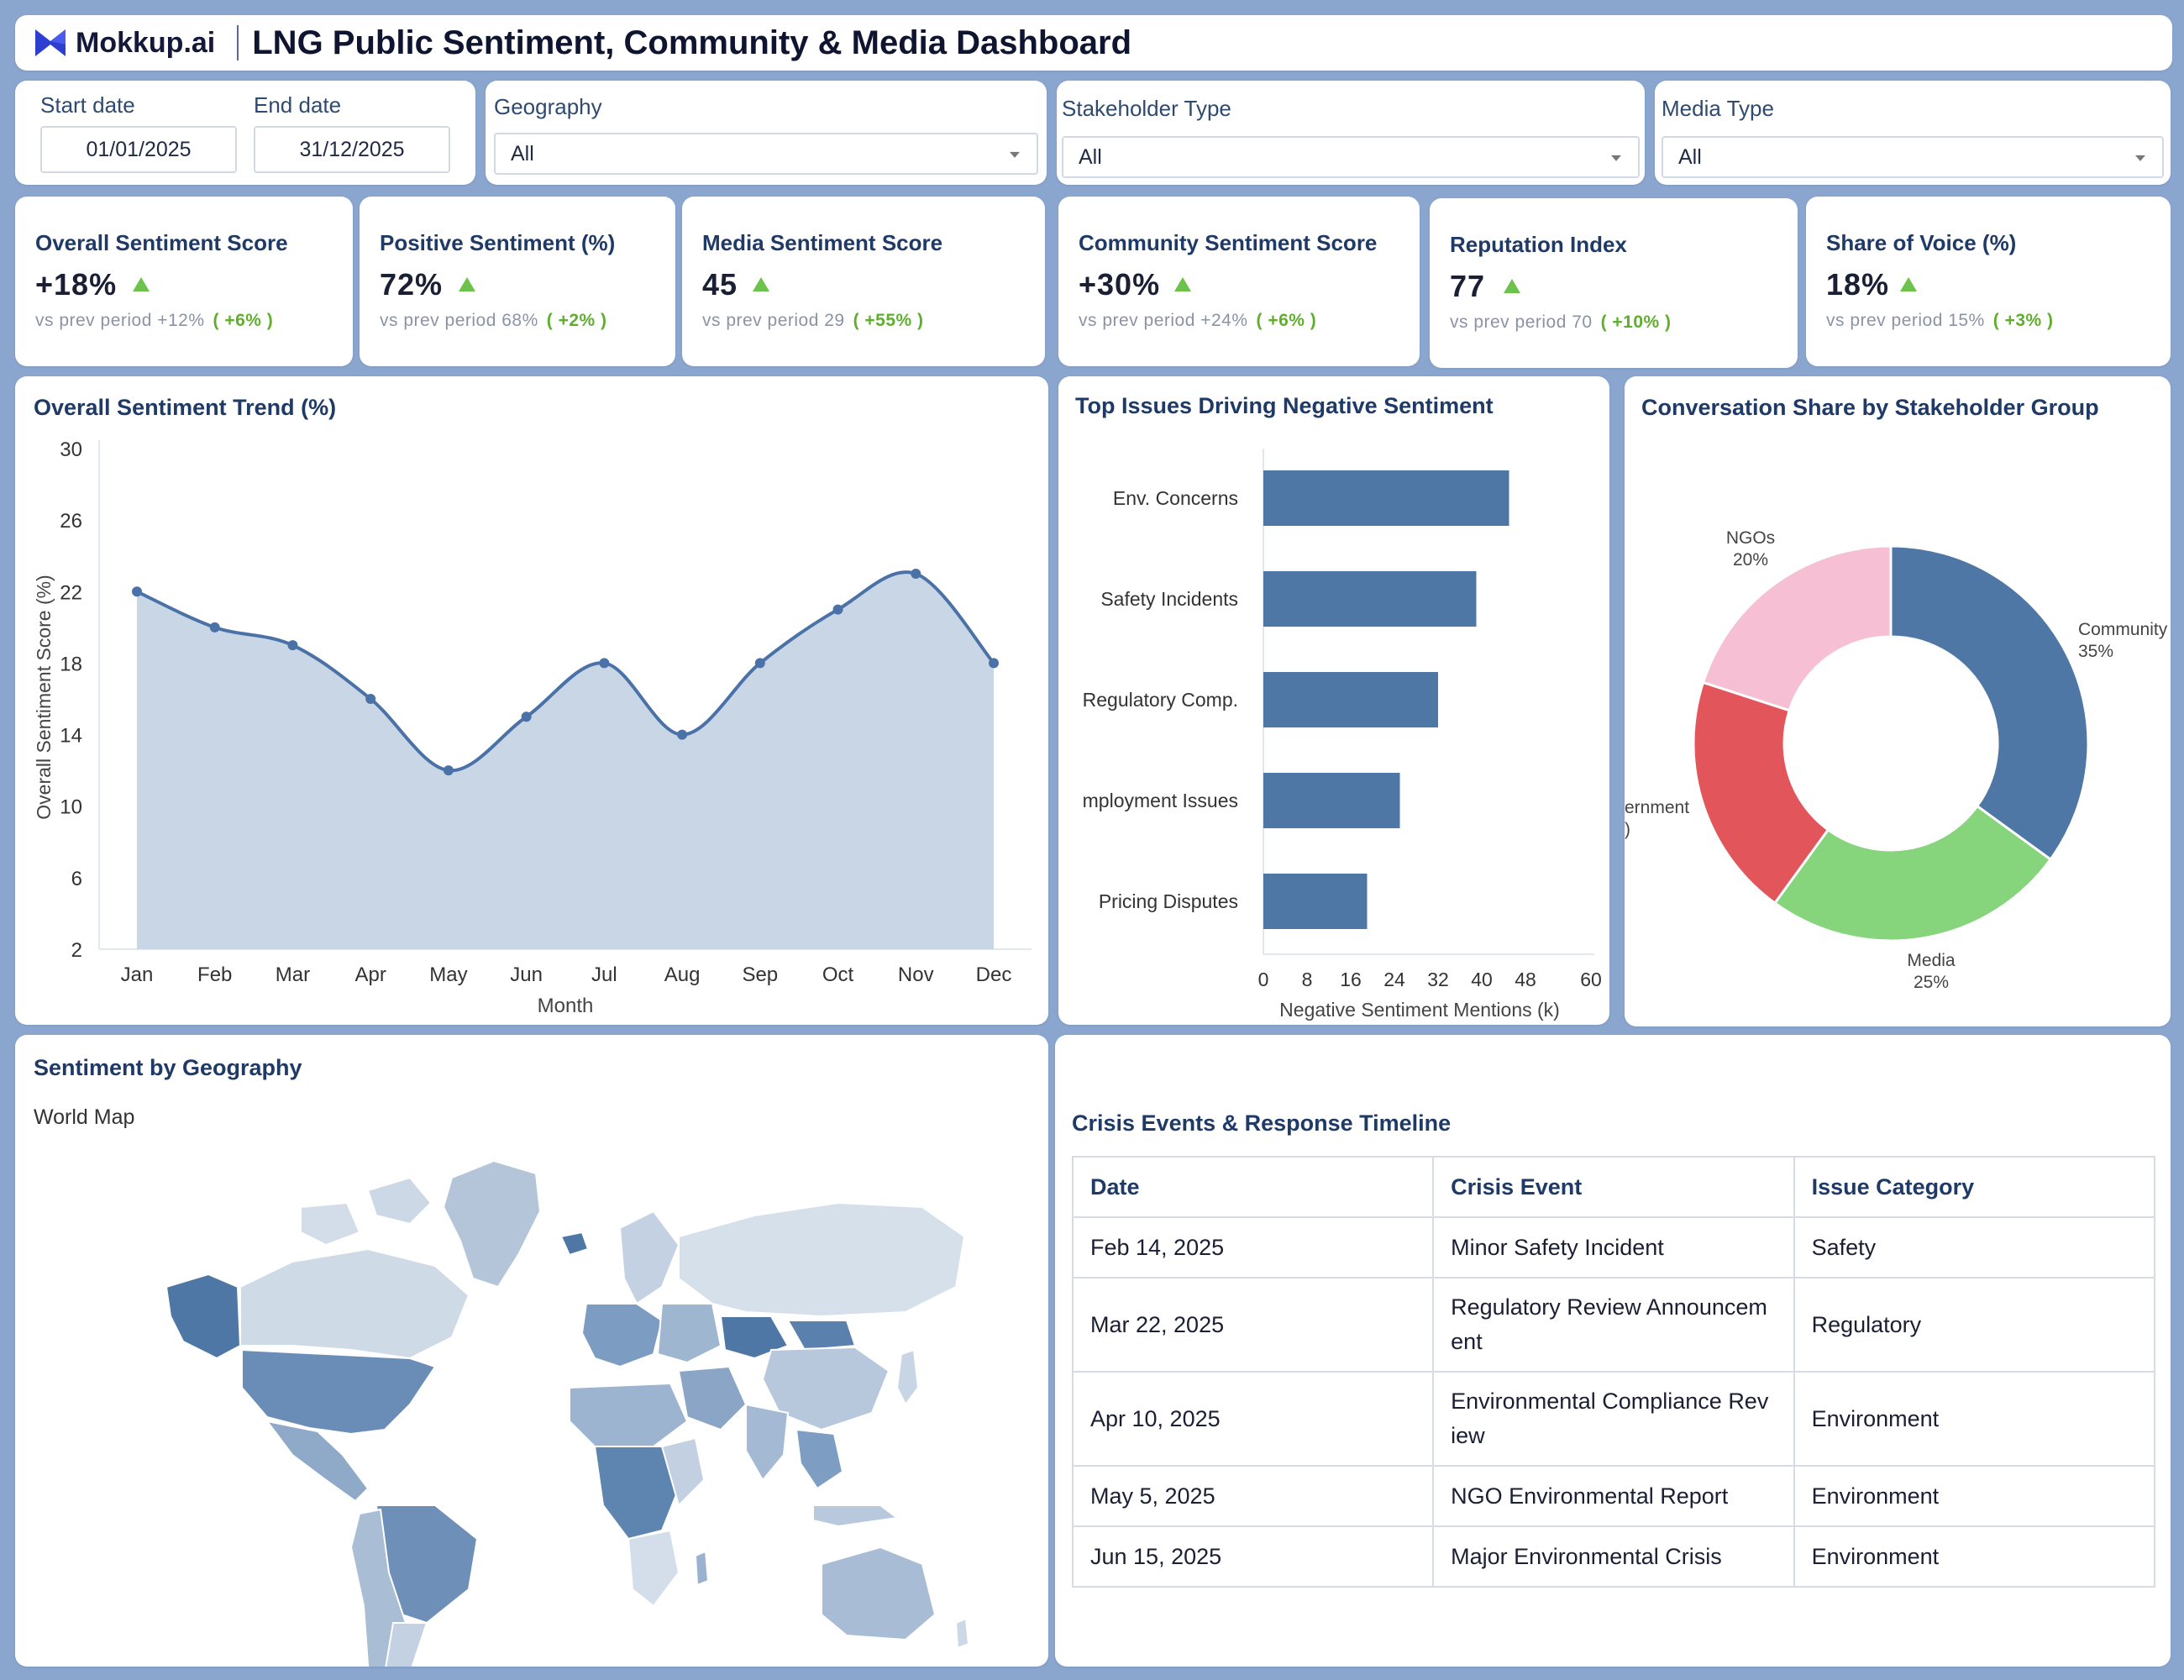 The image size is (2184, 1680). What do you see at coordinates (76, 879) in the screenshot?
I see `y-tick-label: 6` at bounding box center [76, 879].